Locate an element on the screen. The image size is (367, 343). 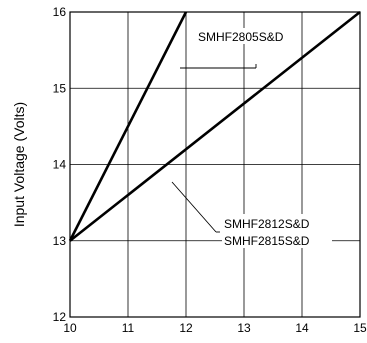
y-tick-labels: 12 13 14 15 16 is located at coordinates (60, 164).